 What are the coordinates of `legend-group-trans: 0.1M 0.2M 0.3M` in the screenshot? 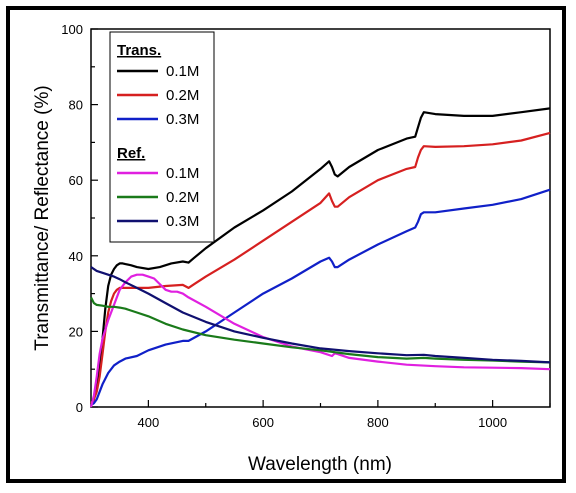 It's located at (158, 95).